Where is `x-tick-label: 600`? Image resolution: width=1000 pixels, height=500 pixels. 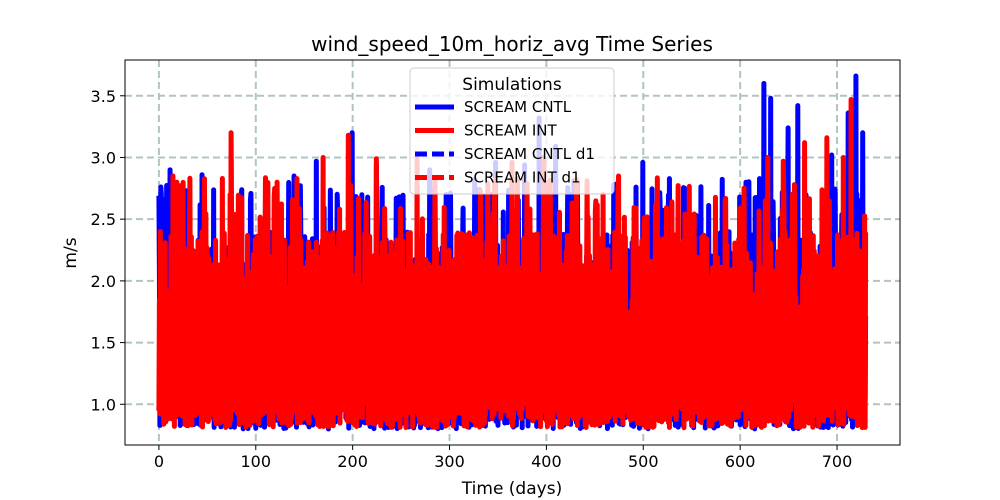 x-tick-label: 600 is located at coordinates (740, 461).